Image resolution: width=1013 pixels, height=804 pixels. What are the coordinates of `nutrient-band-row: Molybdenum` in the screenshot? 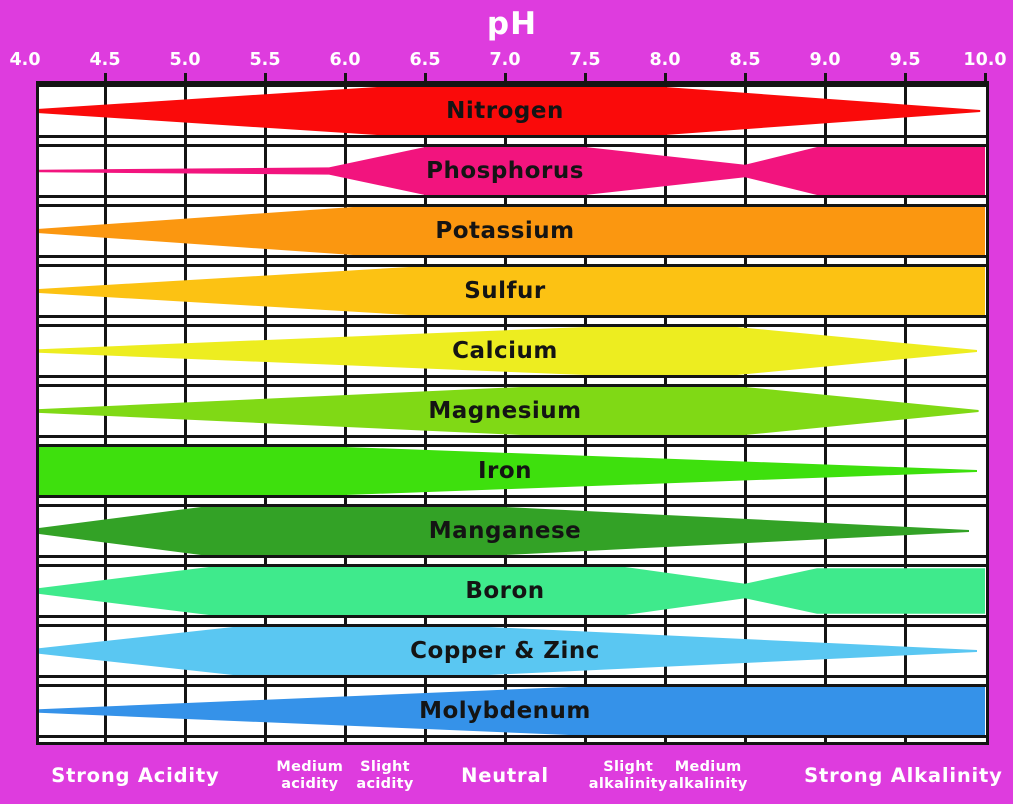 It's located at (512, 711).